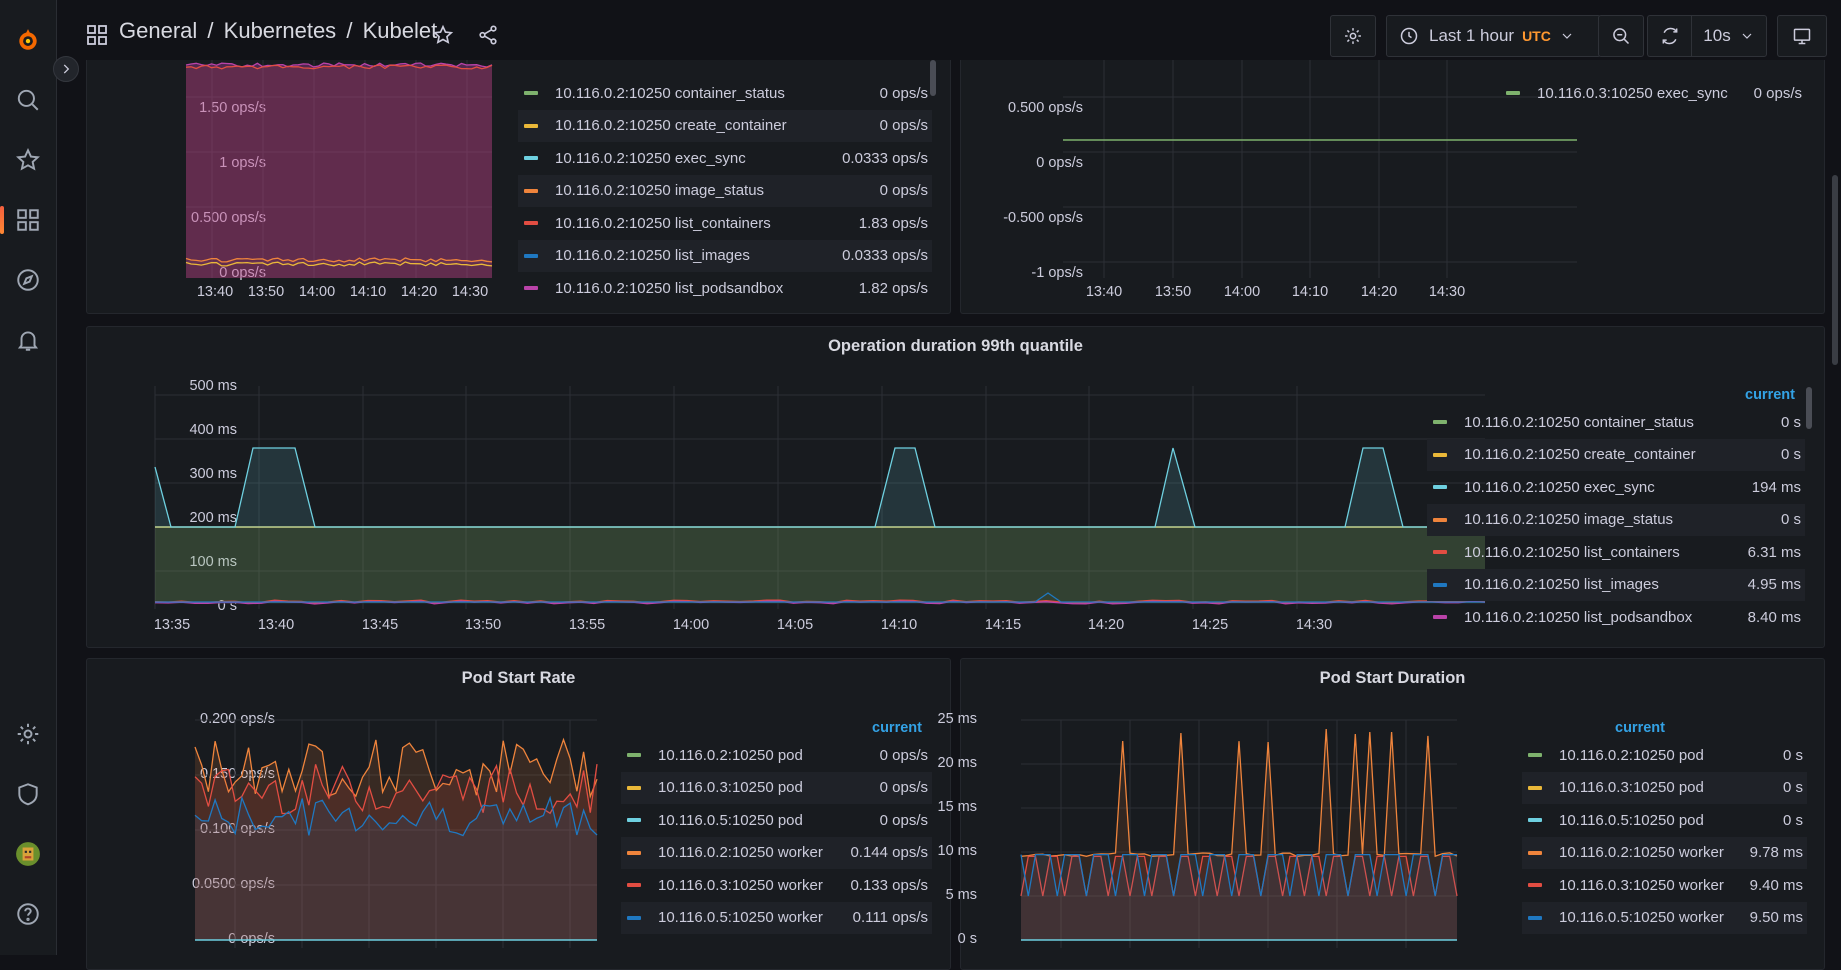 The image size is (1841, 970). What do you see at coordinates (396, 833) in the screenshot?
I see `pod-start-rate-graph` at bounding box center [396, 833].